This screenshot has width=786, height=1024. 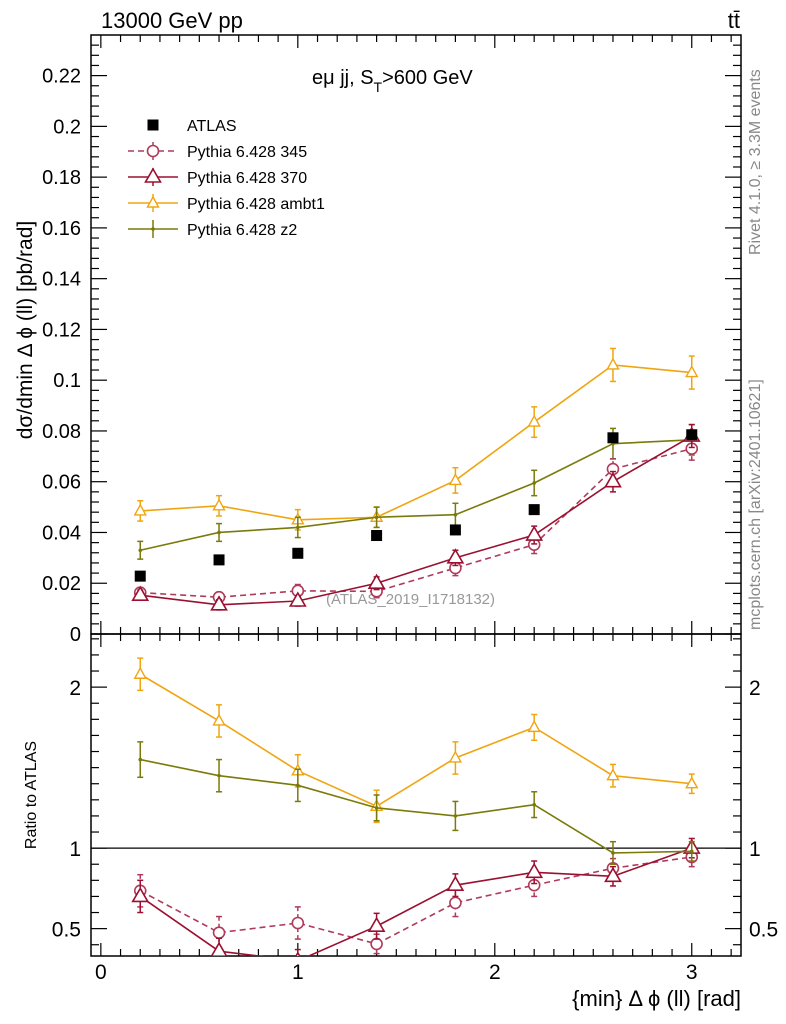 What do you see at coordinates (67, 381) in the screenshot?
I see `main-y-tick-label: 0.1` at bounding box center [67, 381].